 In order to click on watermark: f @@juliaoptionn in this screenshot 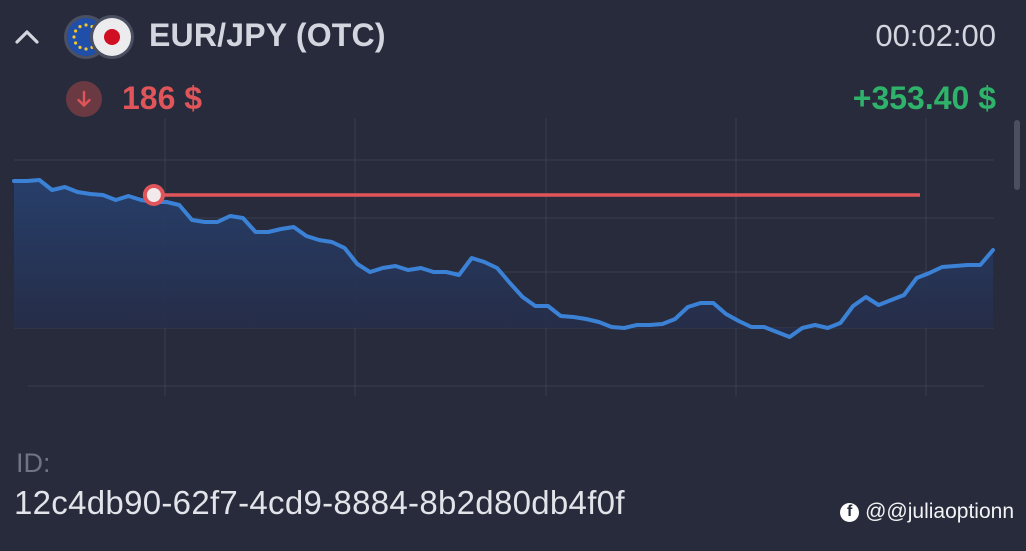, I will do `click(927, 512)`.